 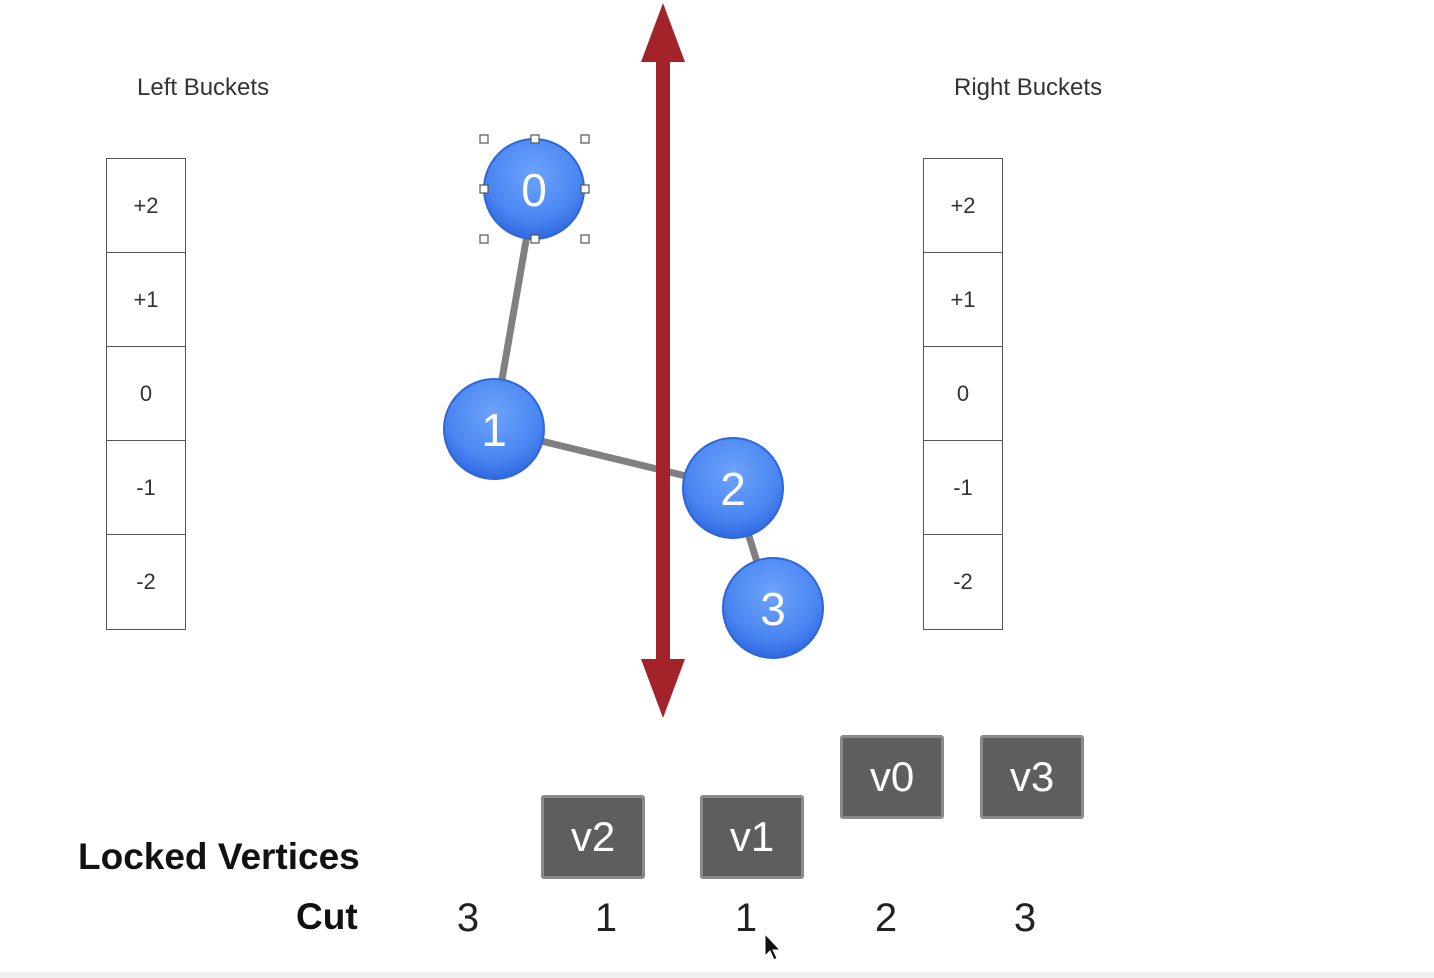 I want to click on arrow-up-icon, so click(x=663, y=32).